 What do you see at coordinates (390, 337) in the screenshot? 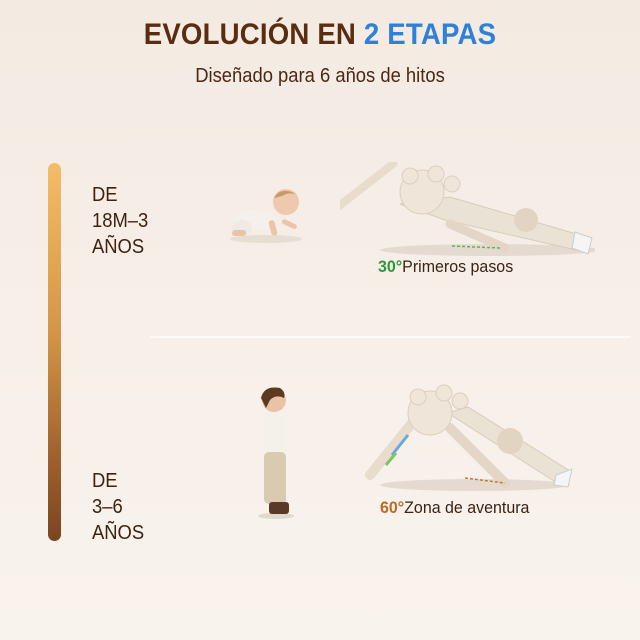
I see `section-divider` at bounding box center [390, 337].